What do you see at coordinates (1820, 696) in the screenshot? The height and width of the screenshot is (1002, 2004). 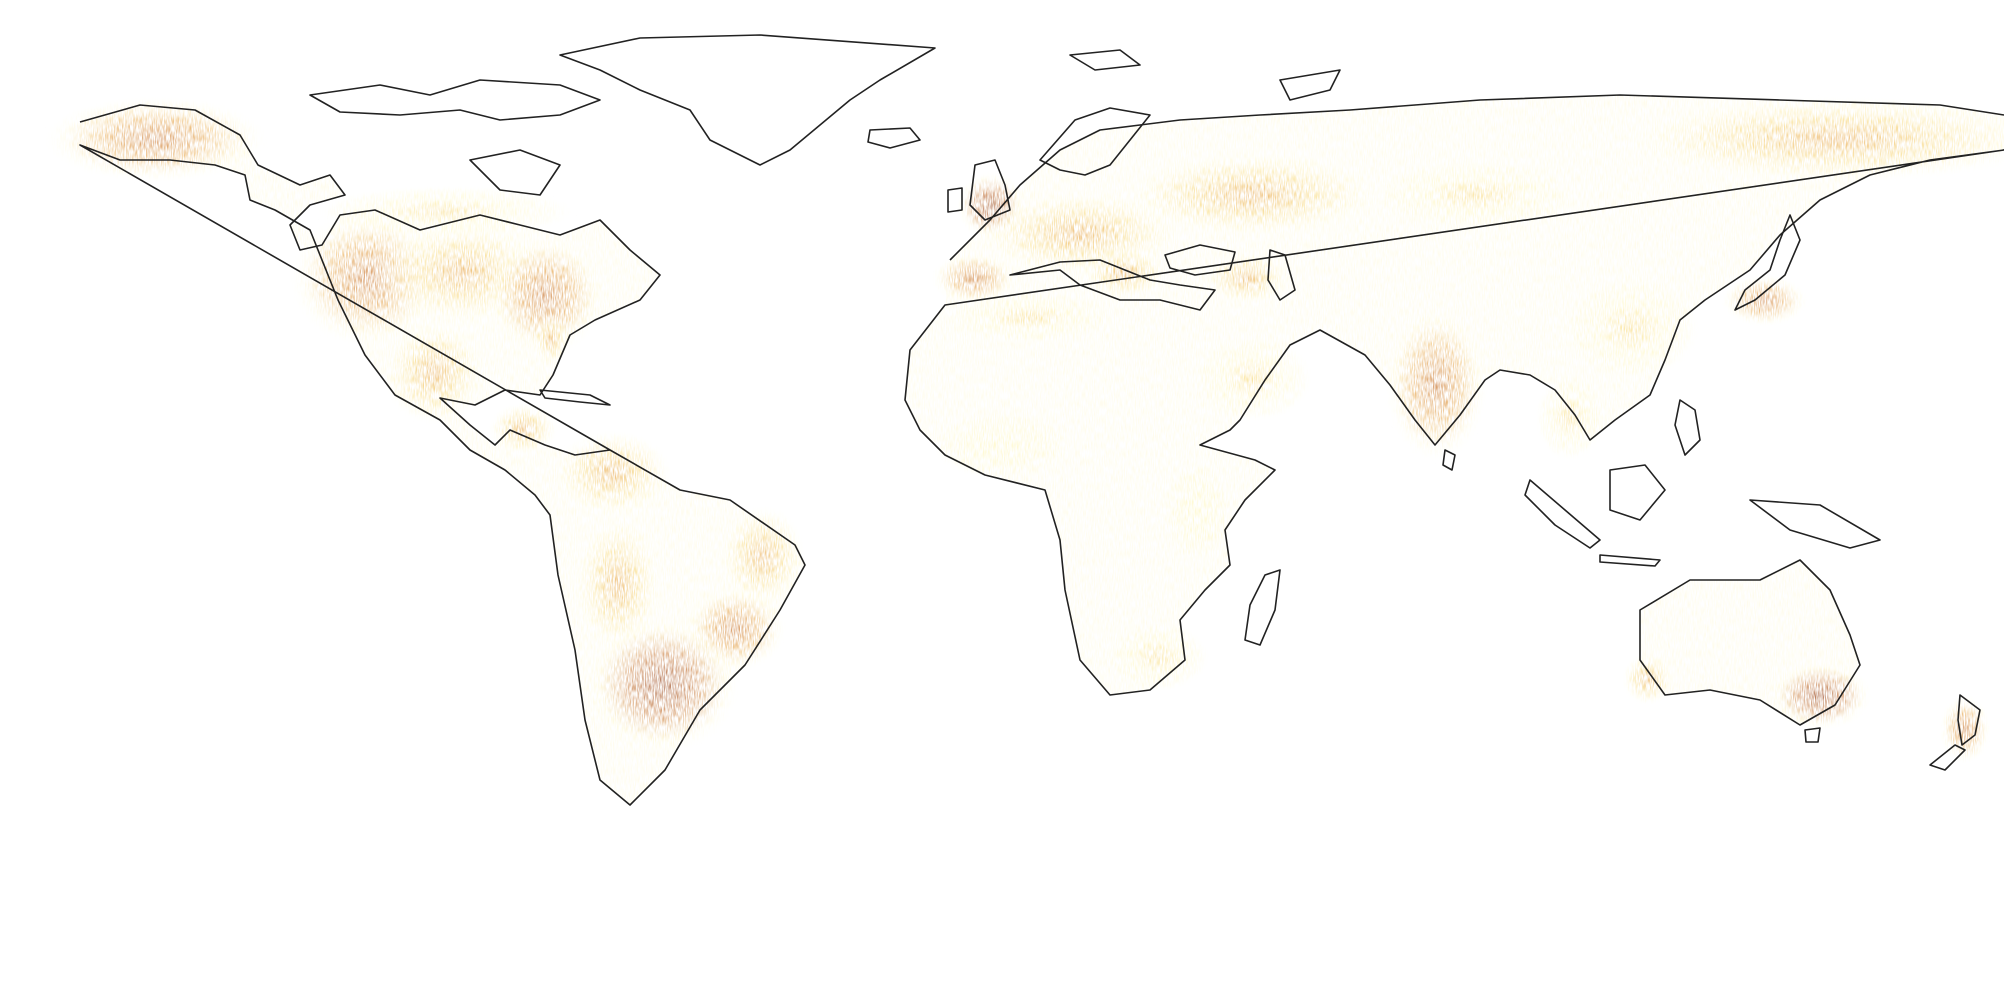 I see `hotspot-southeast-australia` at bounding box center [1820, 696].